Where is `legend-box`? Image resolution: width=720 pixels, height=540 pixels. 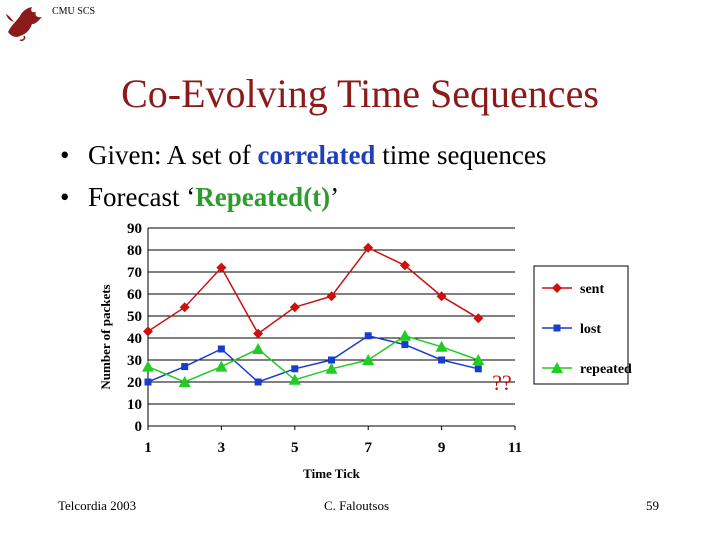 legend-box is located at coordinates (581, 325).